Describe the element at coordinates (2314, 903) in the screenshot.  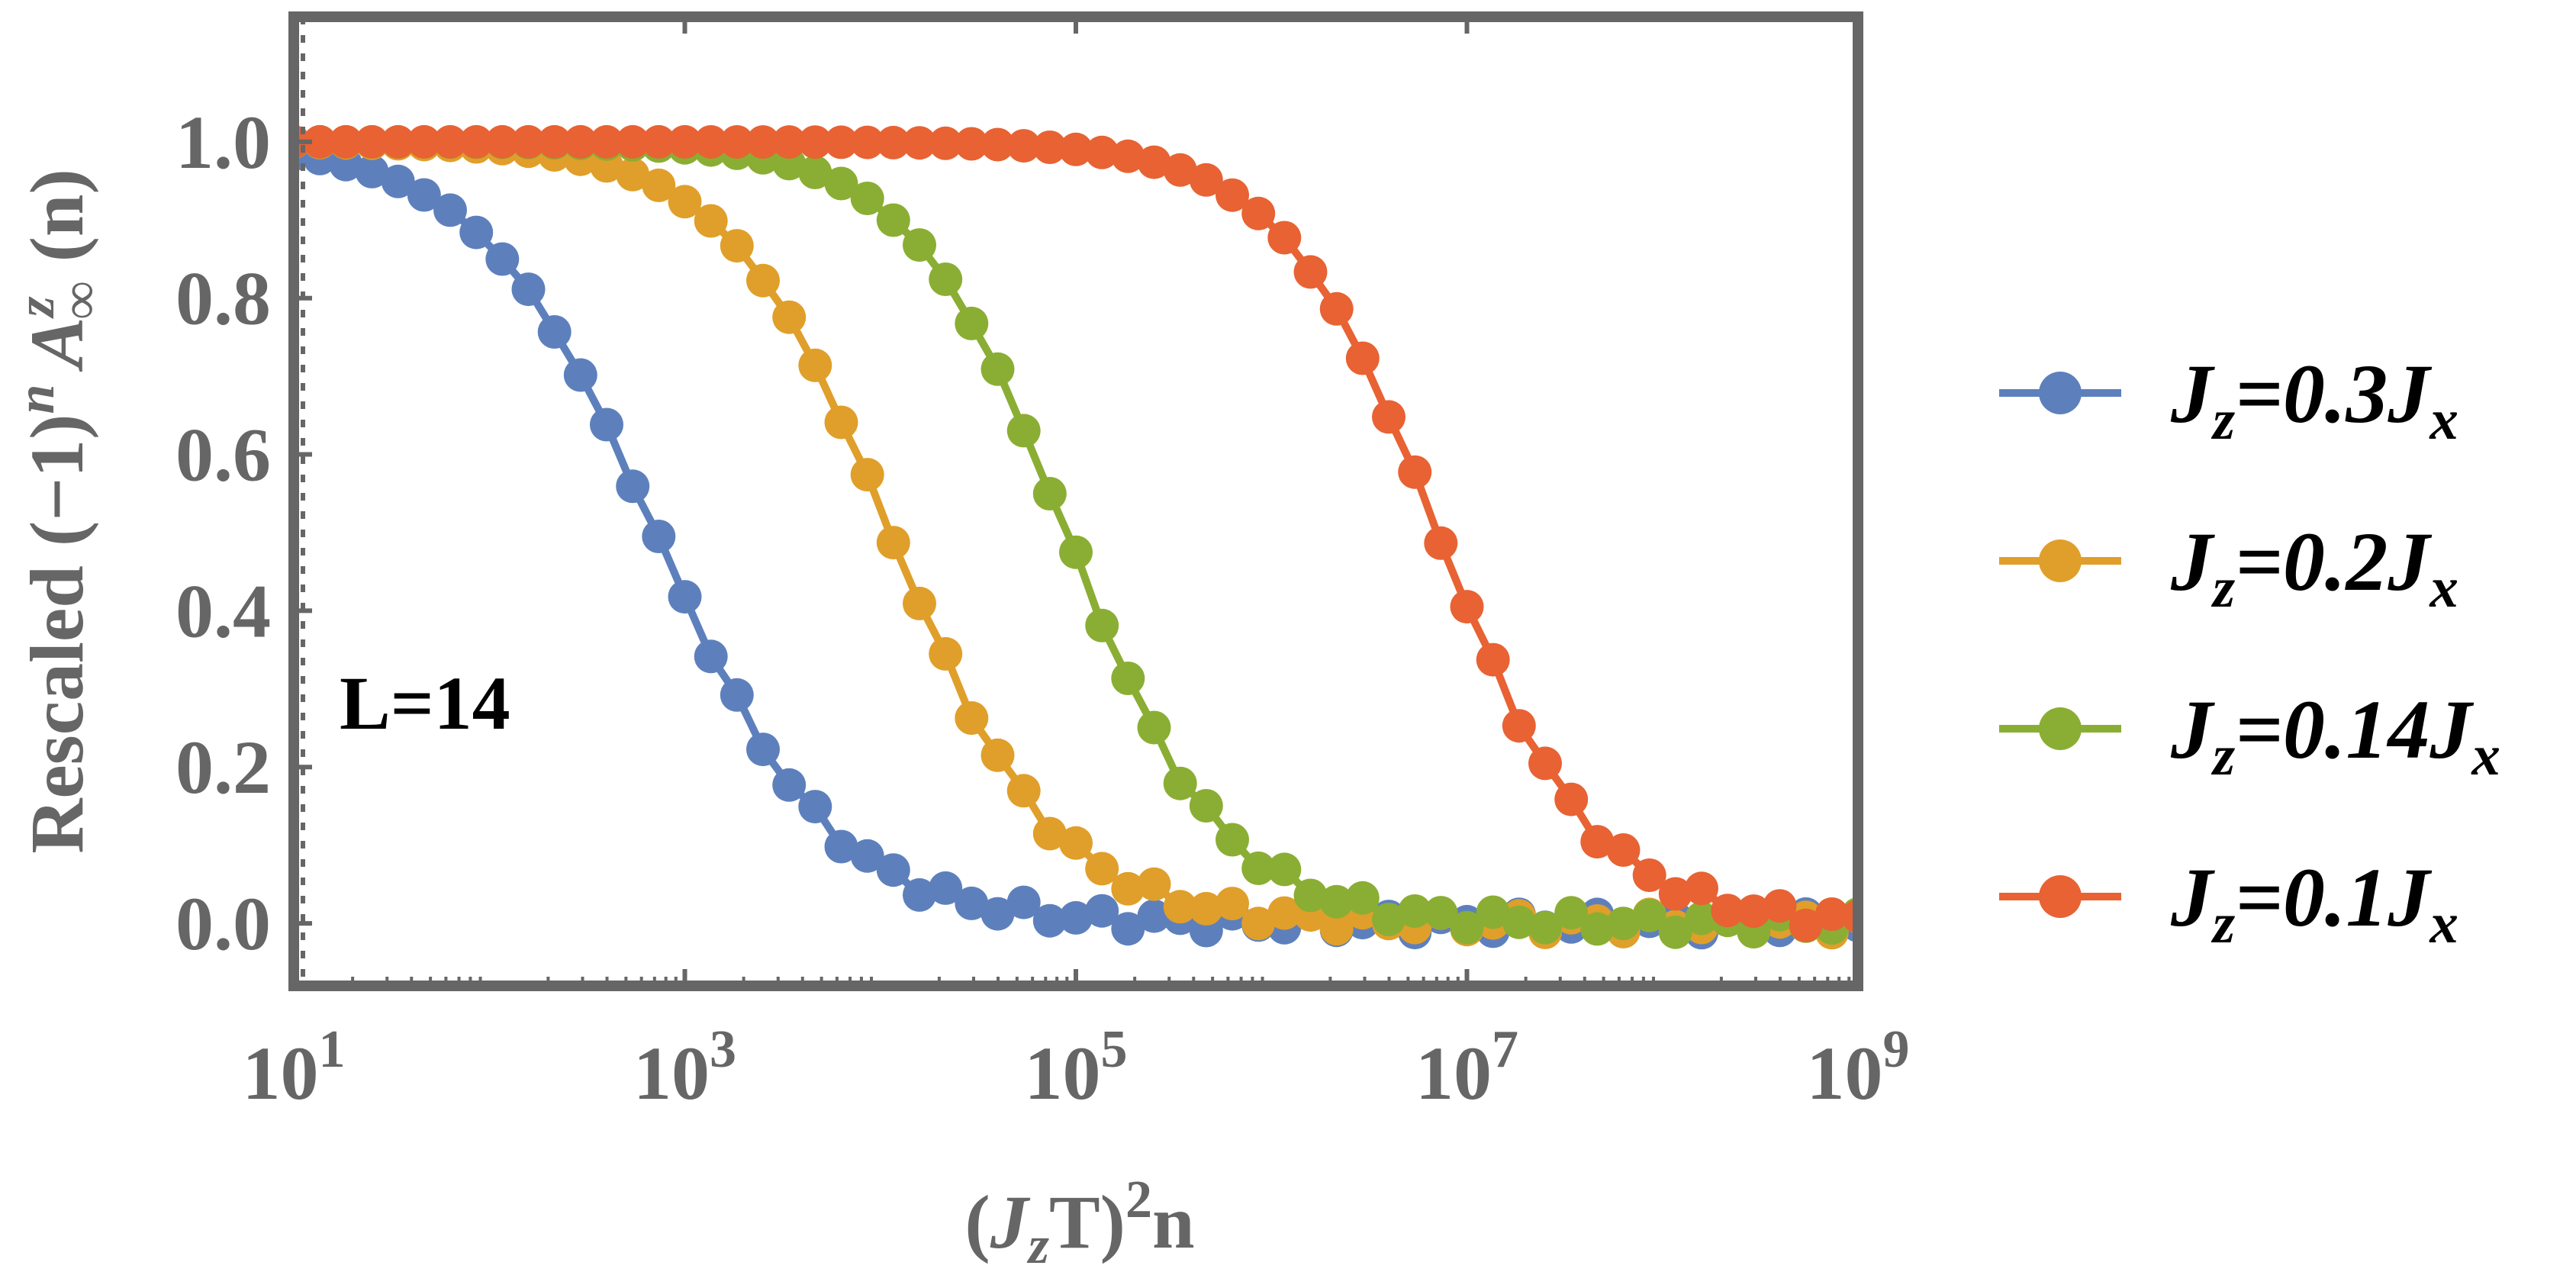
I see `legend-label: Jz=0.1Jx` at that location.